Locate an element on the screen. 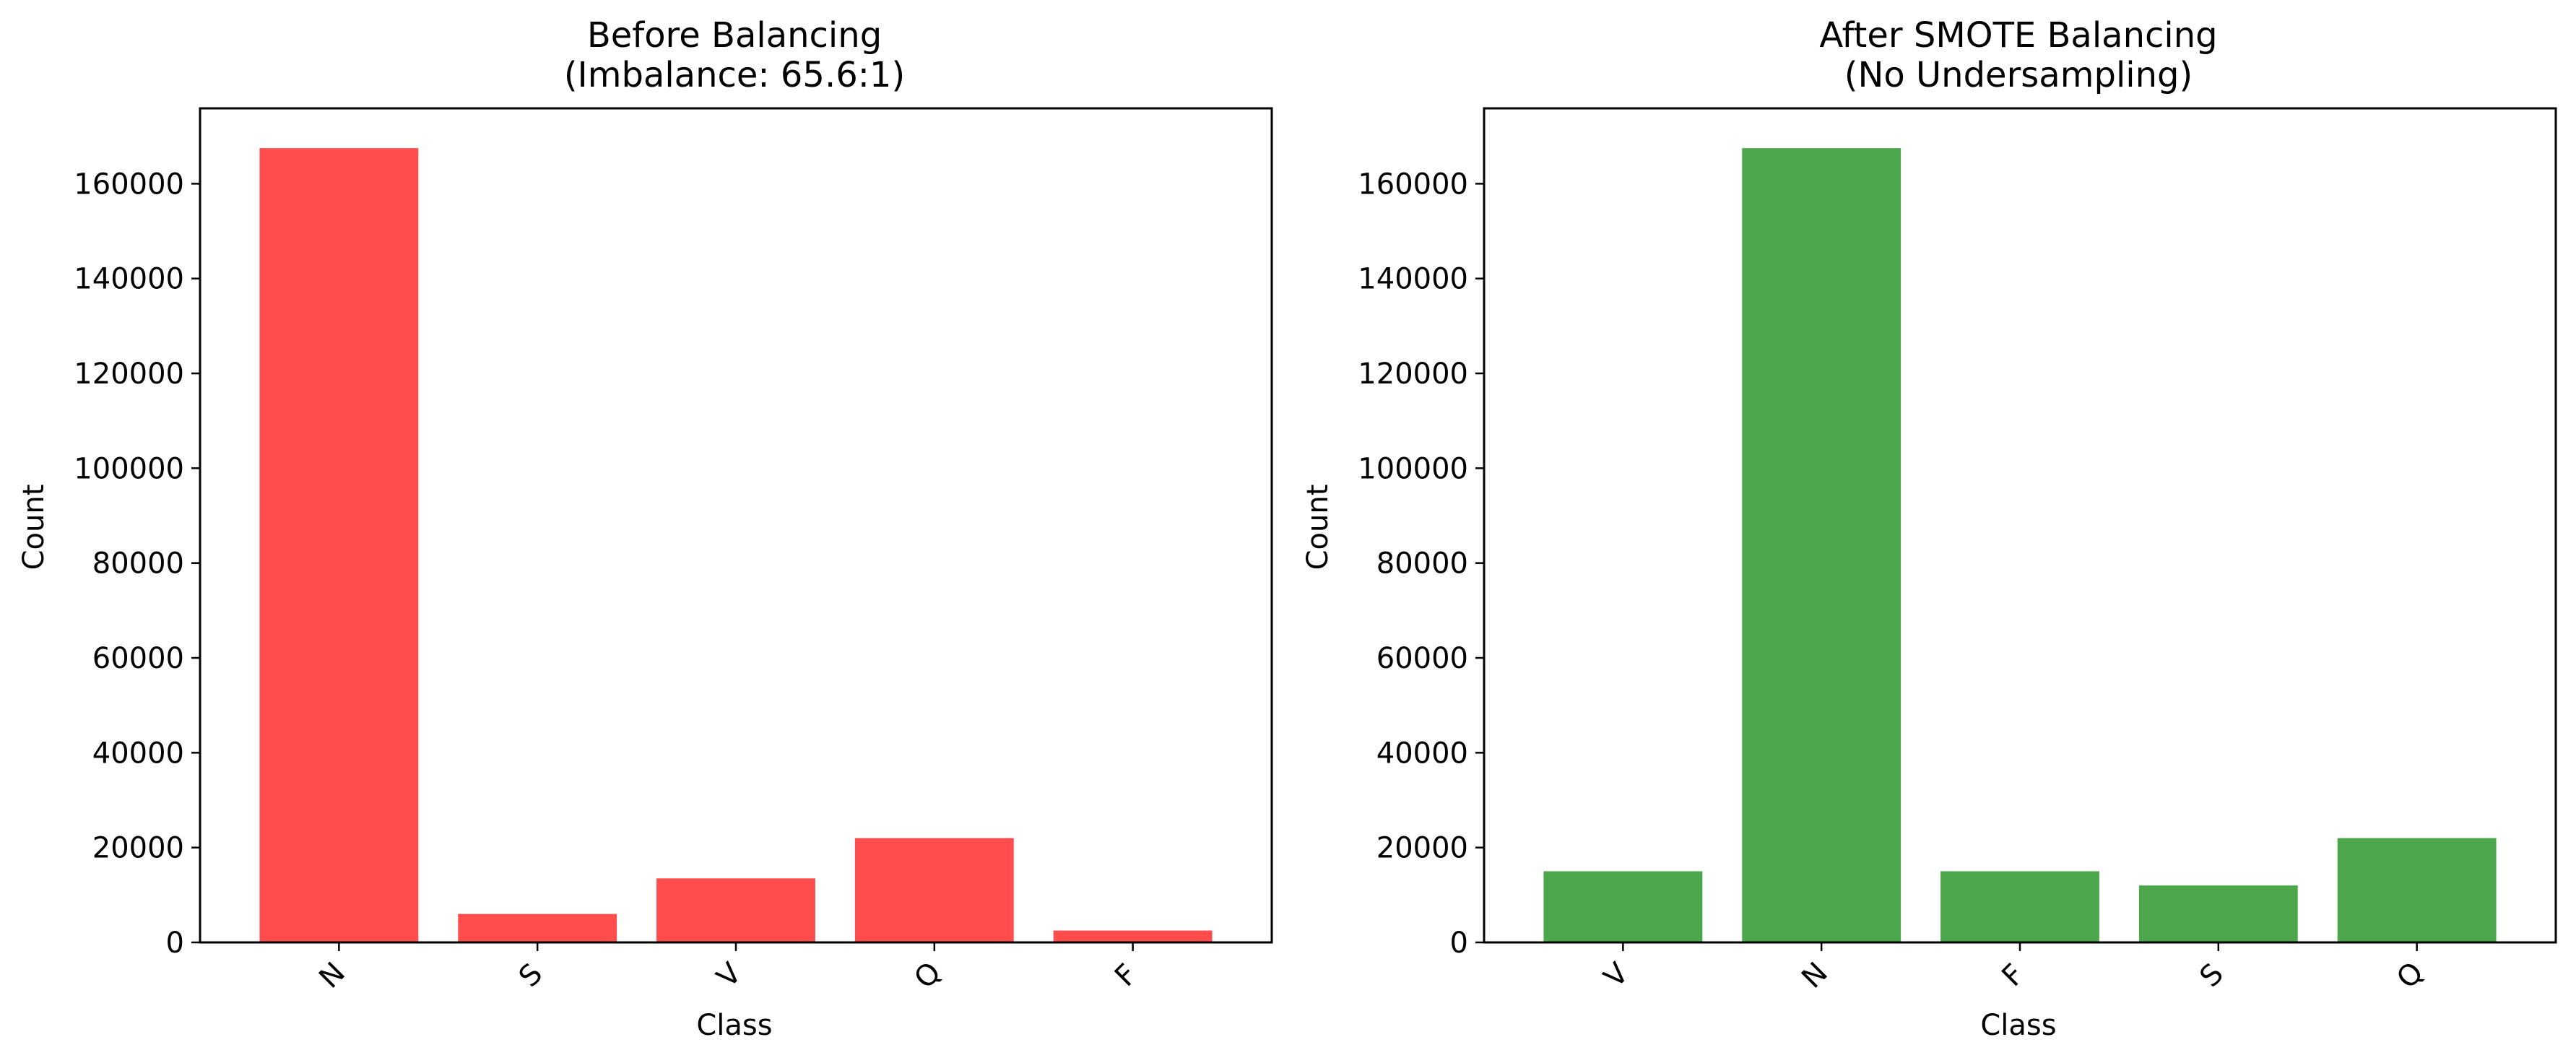 The width and height of the screenshot is (2576, 1063). chart-title-line-1: Before Balancing is located at coordinates (734, 36).